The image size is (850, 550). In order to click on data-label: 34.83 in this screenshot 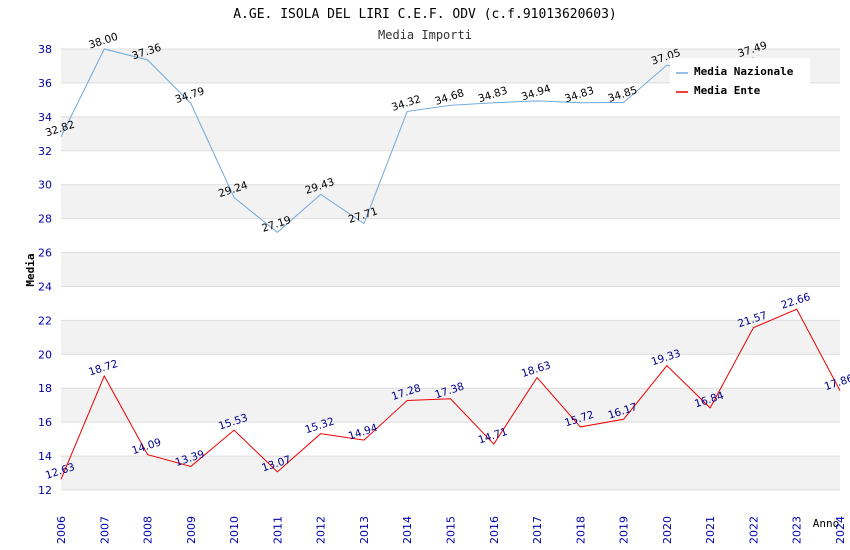, I will do `click(579, 95)`.